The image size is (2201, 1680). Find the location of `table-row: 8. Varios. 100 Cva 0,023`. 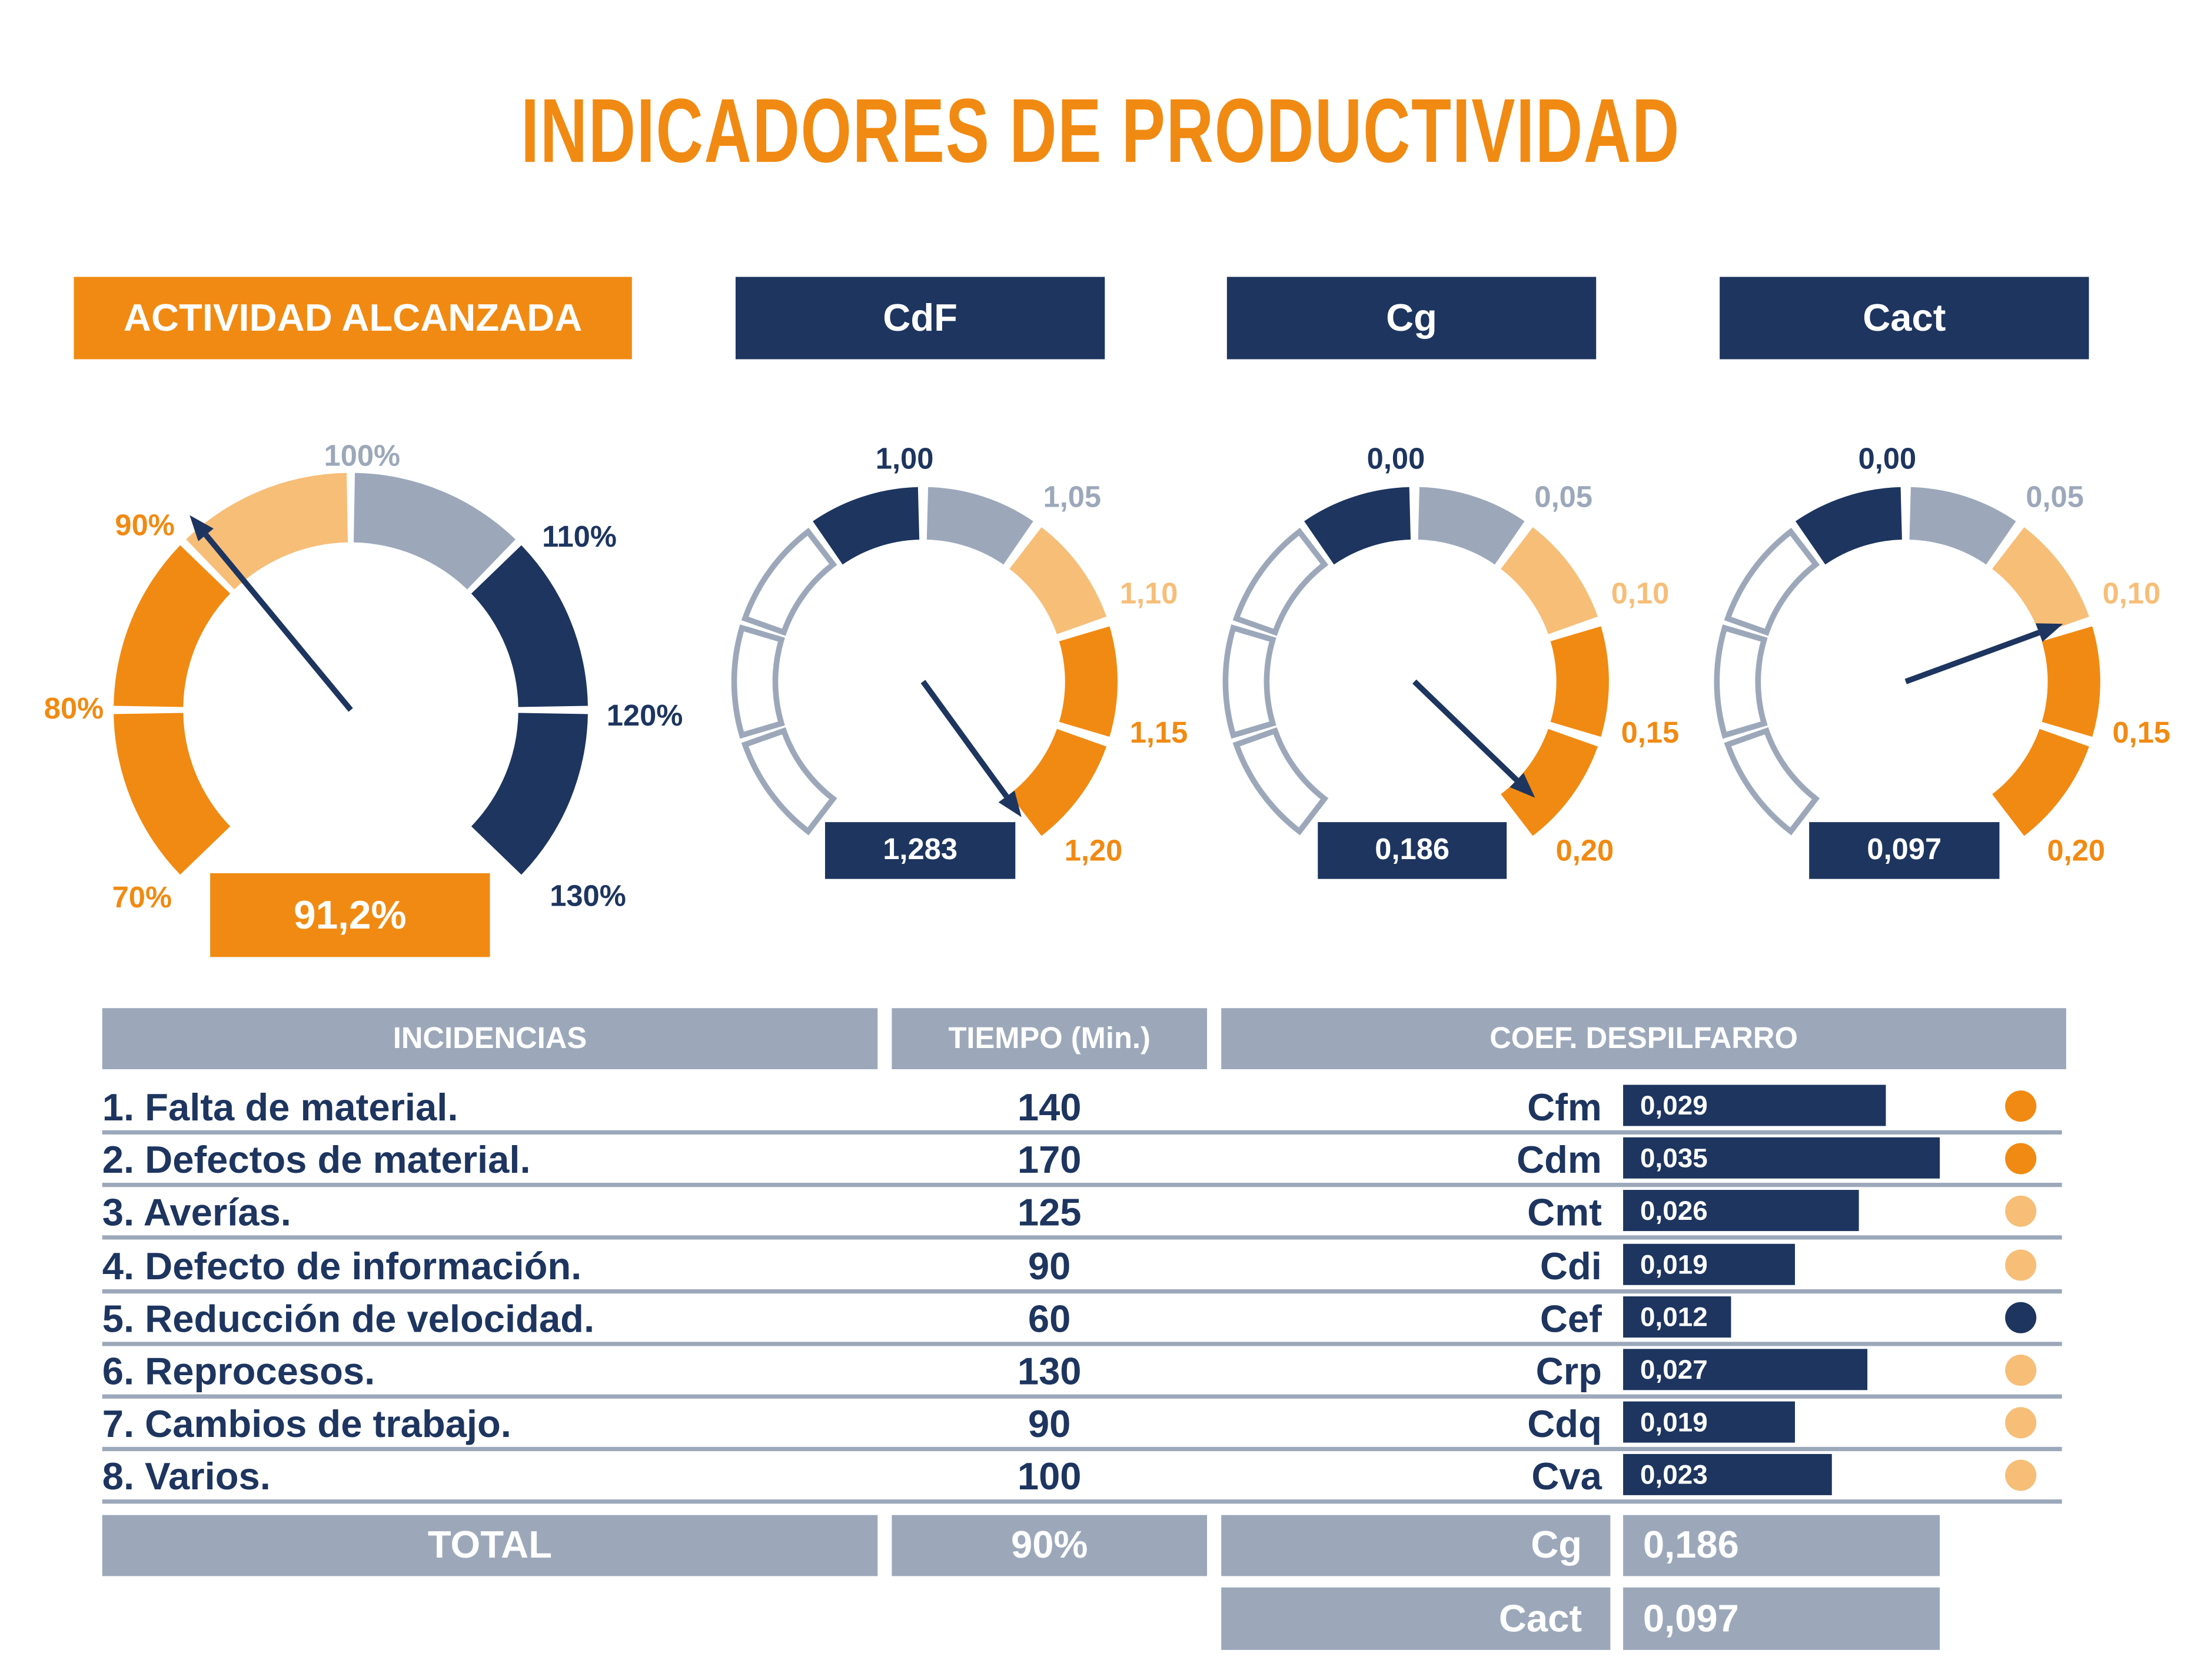

table-row: 8. Varios. 100 Cva 0,023 is located at coordinates (1082, 1478).